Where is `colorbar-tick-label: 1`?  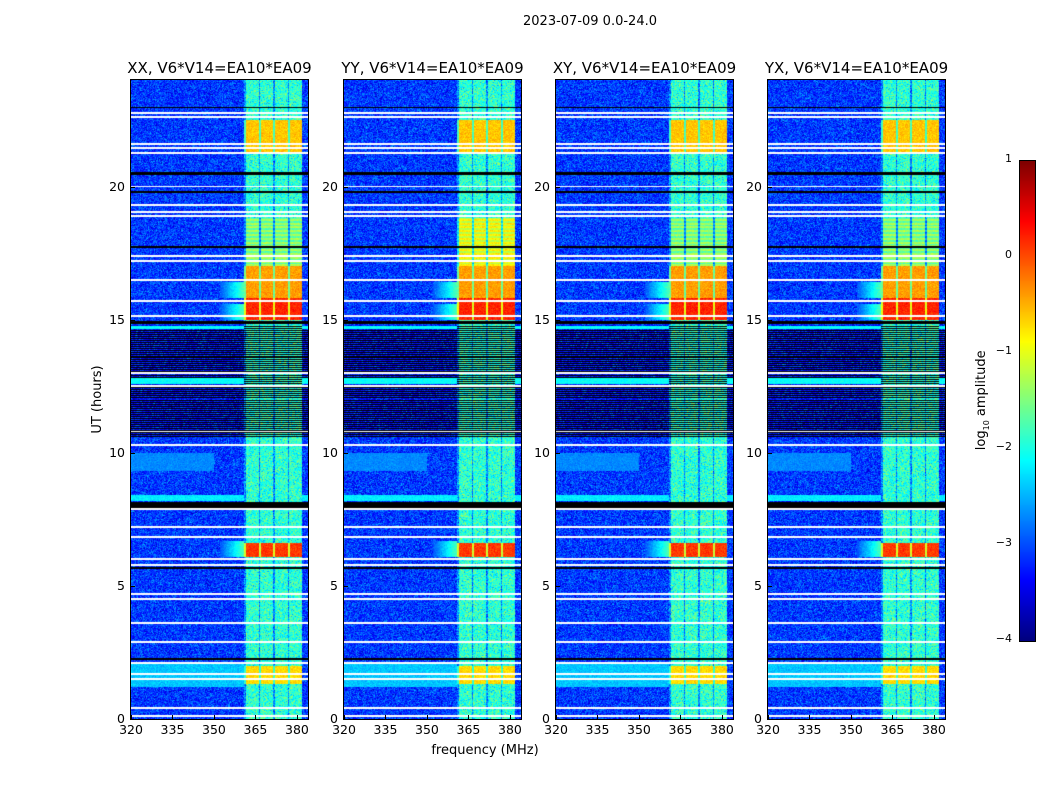 colorbar-tick-label: 1 is located at coordinates (1008, 158).